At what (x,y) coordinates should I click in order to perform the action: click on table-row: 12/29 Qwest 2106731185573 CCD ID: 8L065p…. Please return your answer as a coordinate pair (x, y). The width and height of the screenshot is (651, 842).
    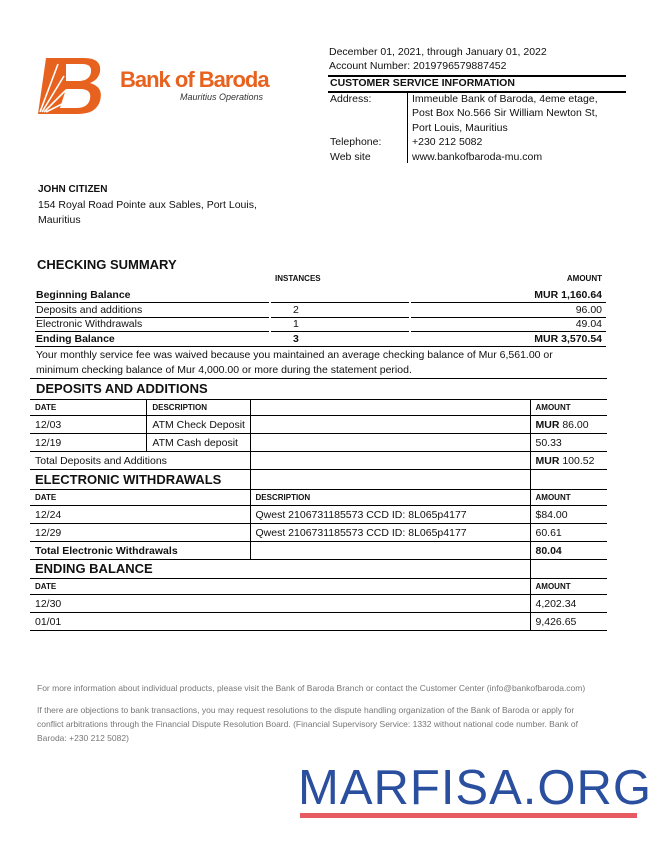
    Looking at the image, I should click on (318, 532).